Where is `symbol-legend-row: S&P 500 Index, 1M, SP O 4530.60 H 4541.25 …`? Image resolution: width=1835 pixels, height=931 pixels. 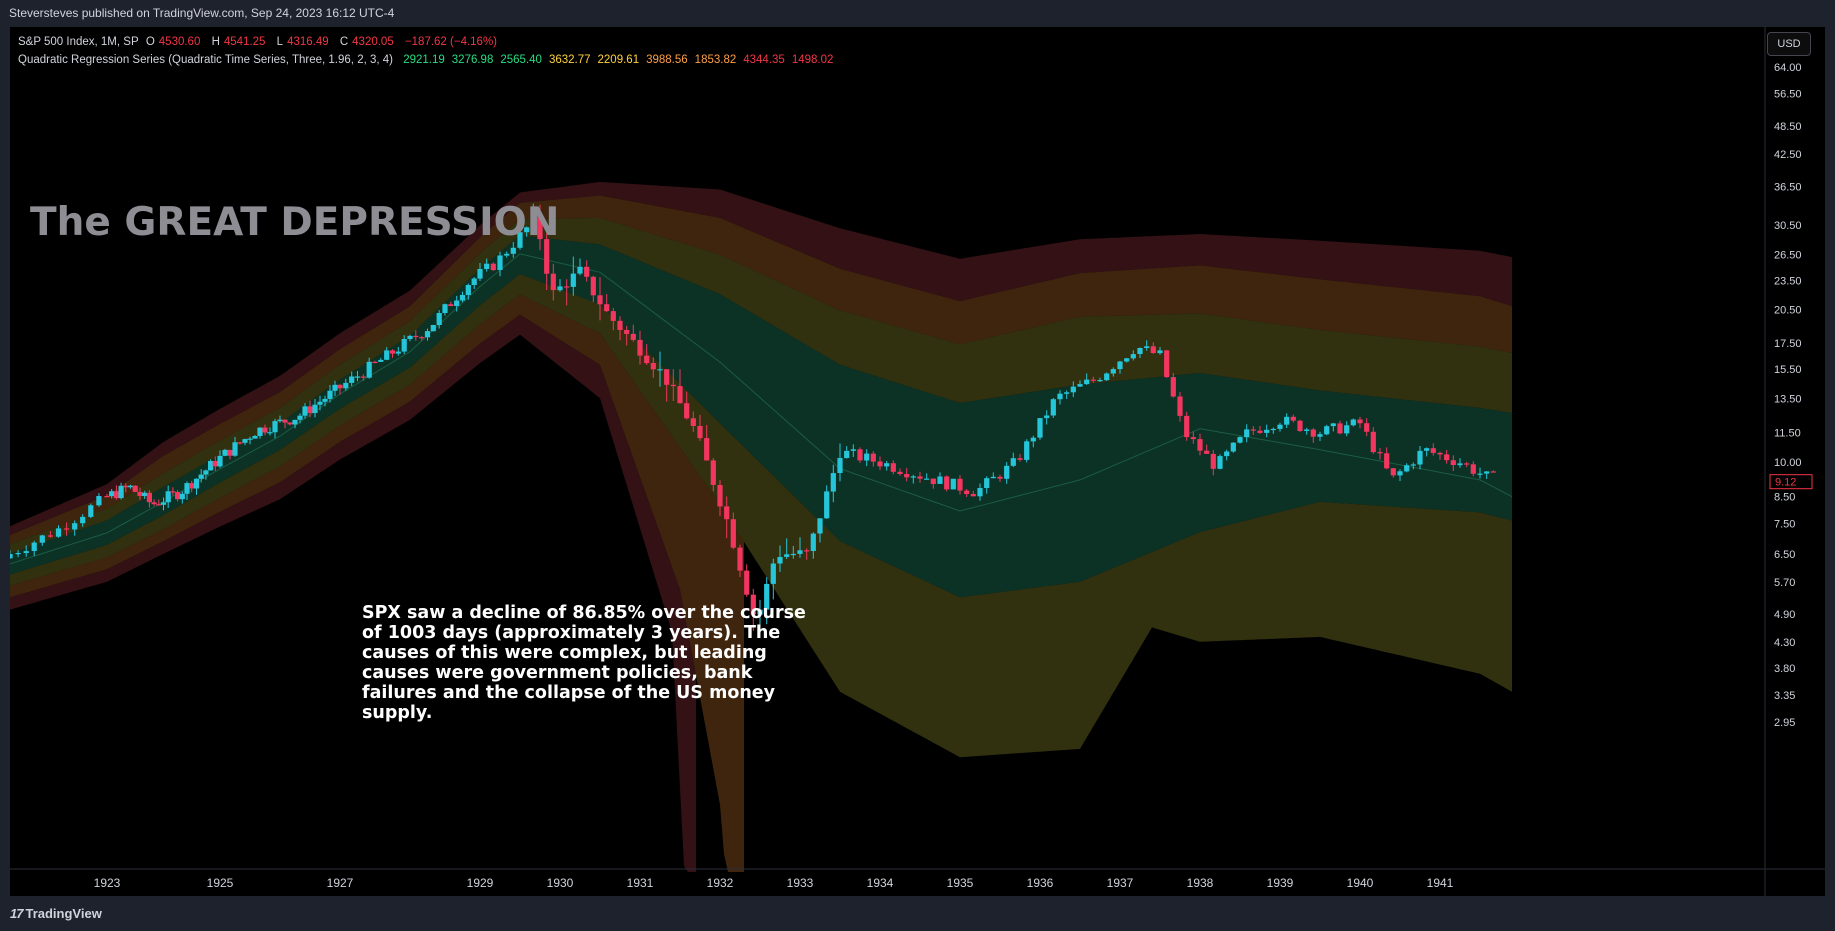
symbol-legend-row: S&P 500 Index, 1M, SP O 4530.60 H 4541.25 … is located at coordinates (427, 42).